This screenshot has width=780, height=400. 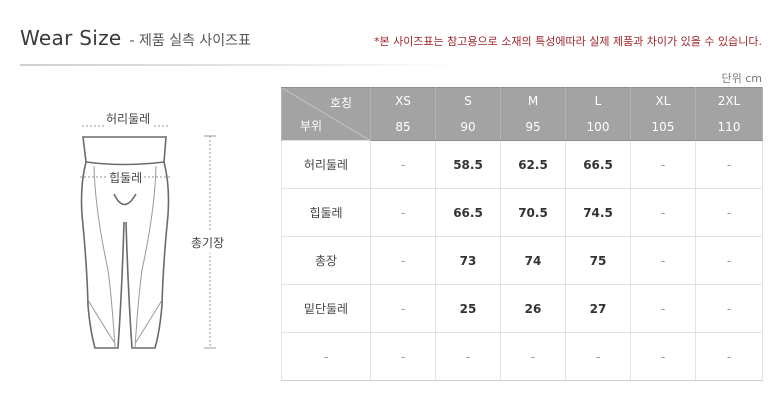 What do you see at coordinates (403, 100) in the screenshot?
I see `size-header: XS` at bounding box center [403, 100].